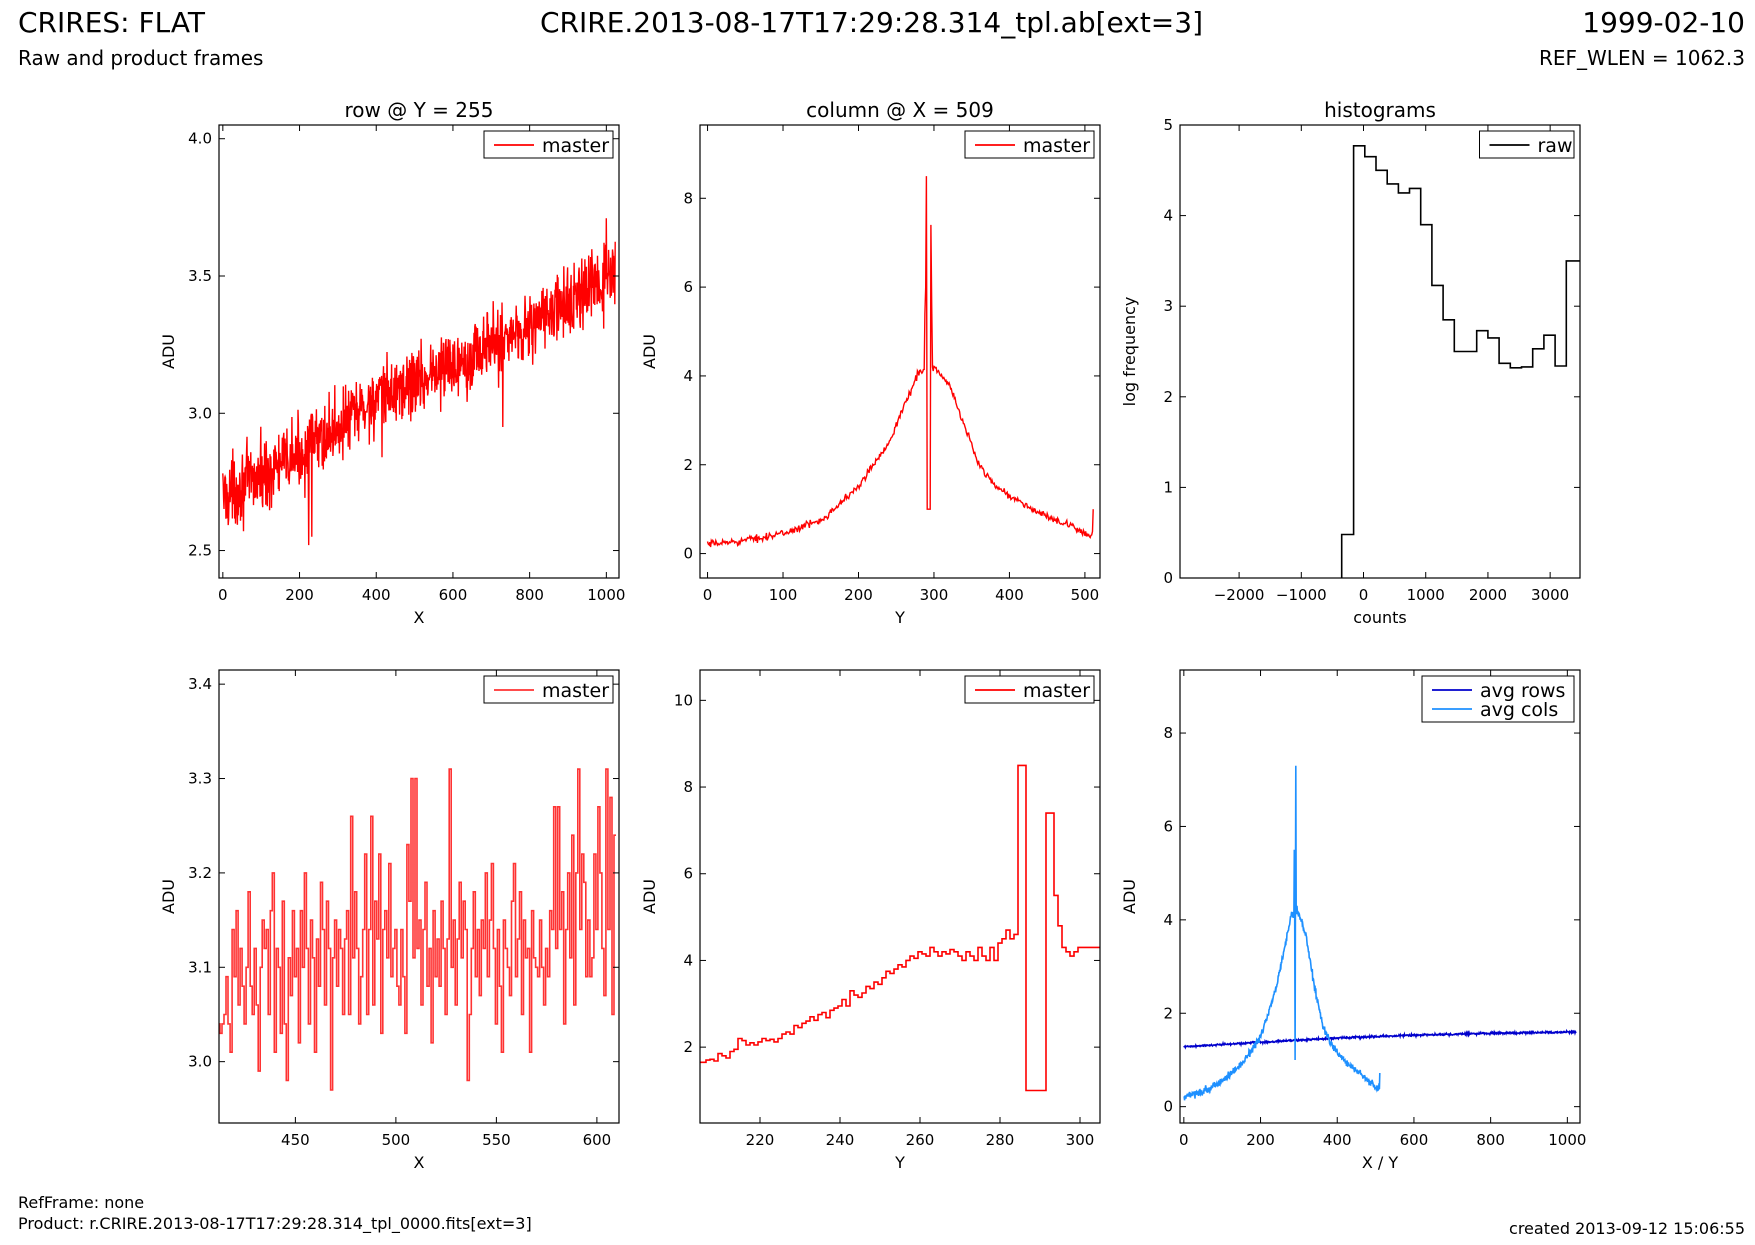  What do you see at coordinates (1641, 58) in the screenshot?
I see `ref-wlen-label: REF_WLEN = 1062.3` at bounding box center [1641, 58].